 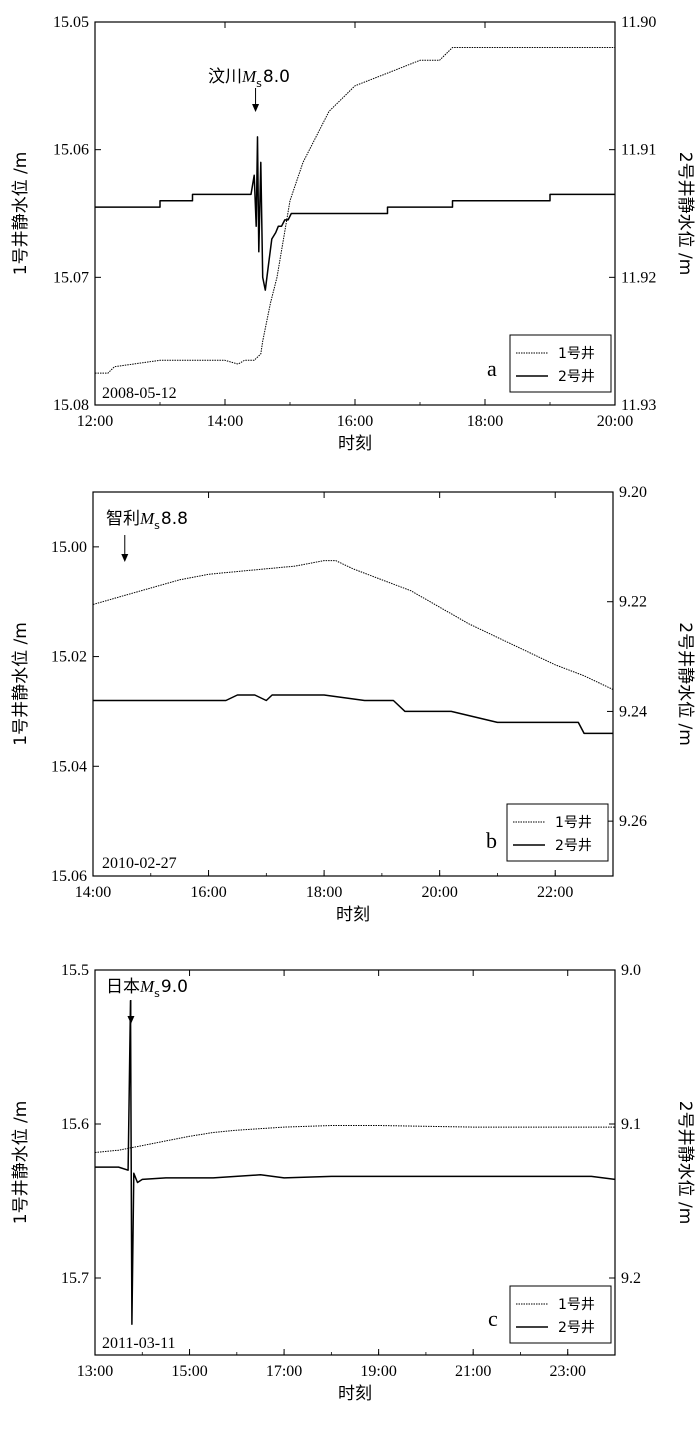 What do you see at coordinates (75, 1124) in the screenshot?
I see `y-left-tick-label: 15.6` at bounding box center [75, 1124].